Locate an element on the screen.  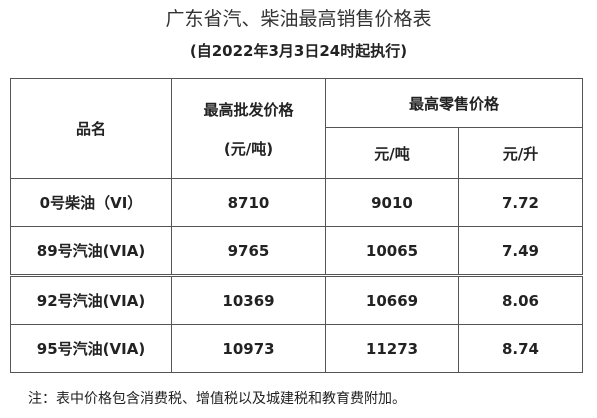
title: 广东省汽、柴油最高销售价格表 is located at coordinates (298, 19).